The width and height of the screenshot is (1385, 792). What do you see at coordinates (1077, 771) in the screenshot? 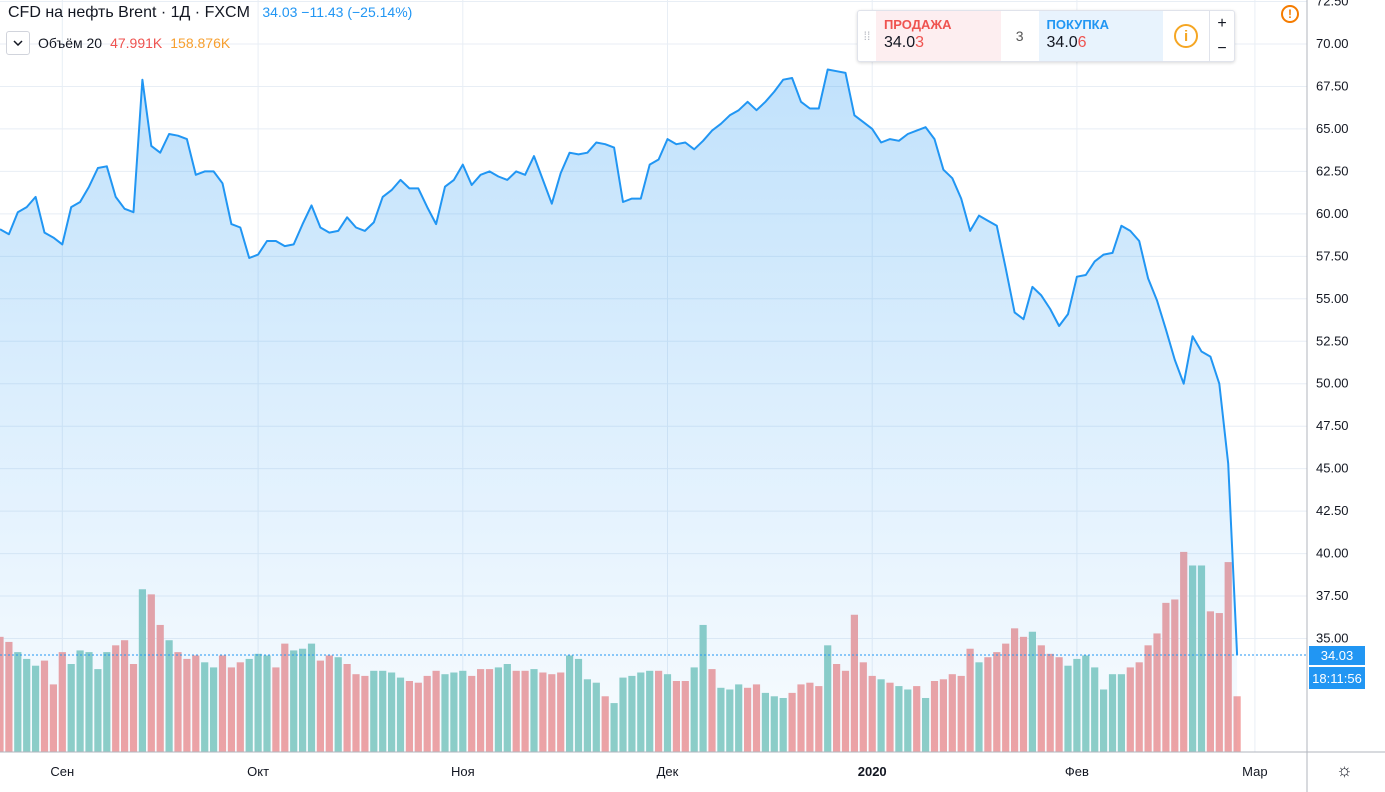
I see `x-tick-label: Фев` at bounding box center [1077, 771].